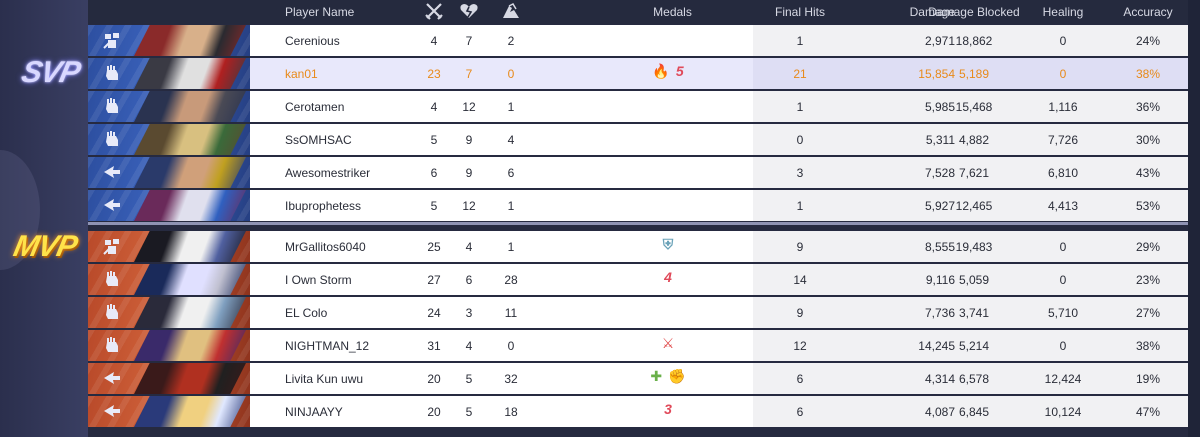 The image size is (1200, 437). Describe the element at coordinates (511, 280) in the screenshot. I see `assists-value: 28` at that location.